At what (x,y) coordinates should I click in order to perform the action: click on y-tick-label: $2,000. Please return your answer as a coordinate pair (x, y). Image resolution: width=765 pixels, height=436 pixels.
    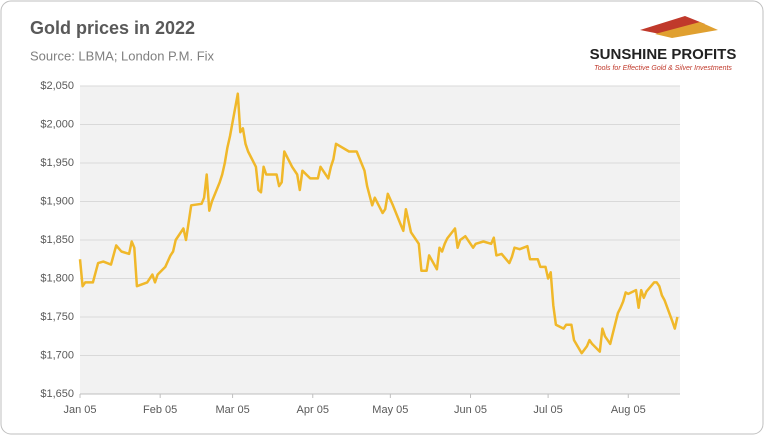
    Looking at the image, I should click on (57, 124).